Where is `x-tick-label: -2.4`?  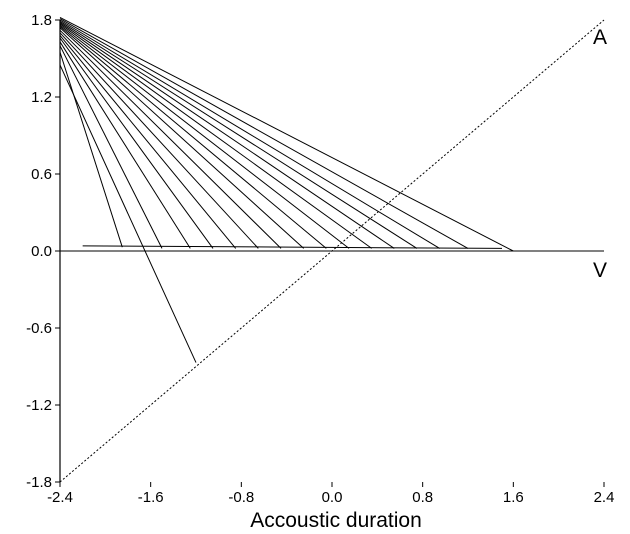 x-tick-label: -2.4 is located at coordinates (60, 497).